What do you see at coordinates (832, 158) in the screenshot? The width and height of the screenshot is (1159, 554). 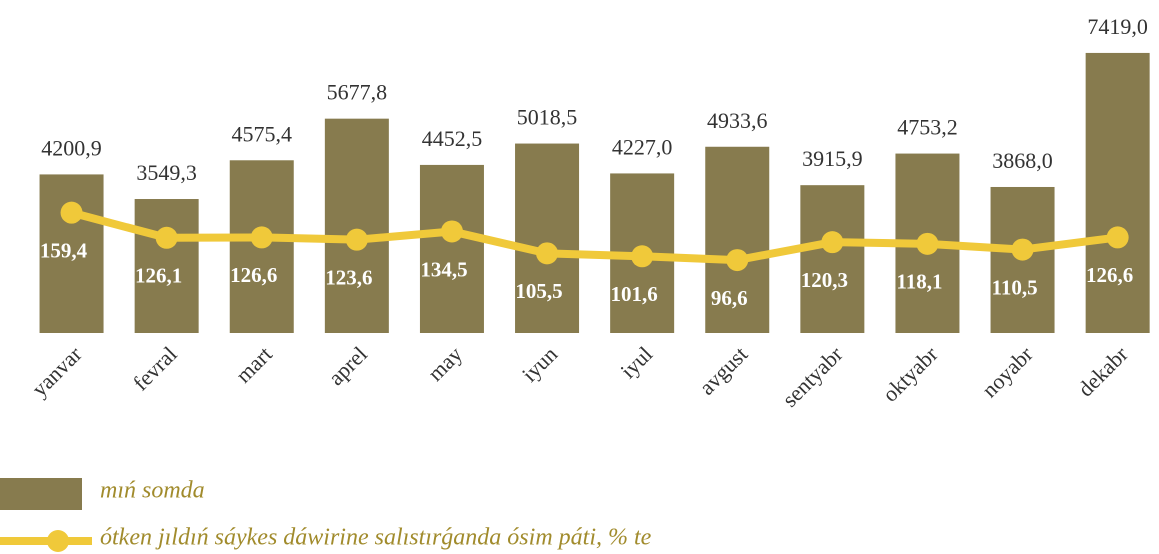 I see `bar-value-label: 3915,9` at bounding box center [832, 158].